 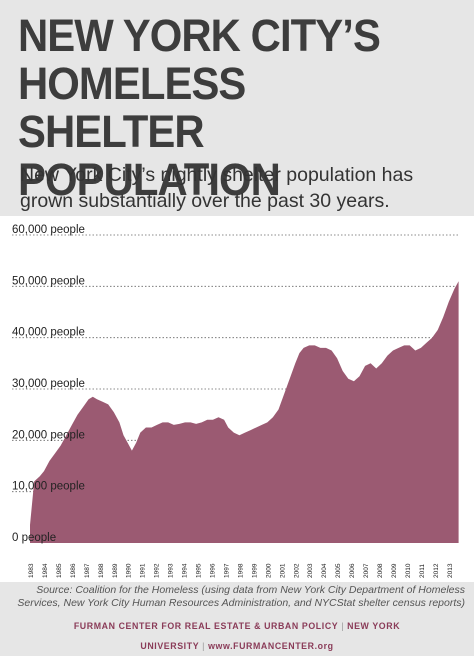 What do you see at coordinates (199, 570) in the screenshot?
I see `x-tick-label: 1995` at bounding box center [199, 570].